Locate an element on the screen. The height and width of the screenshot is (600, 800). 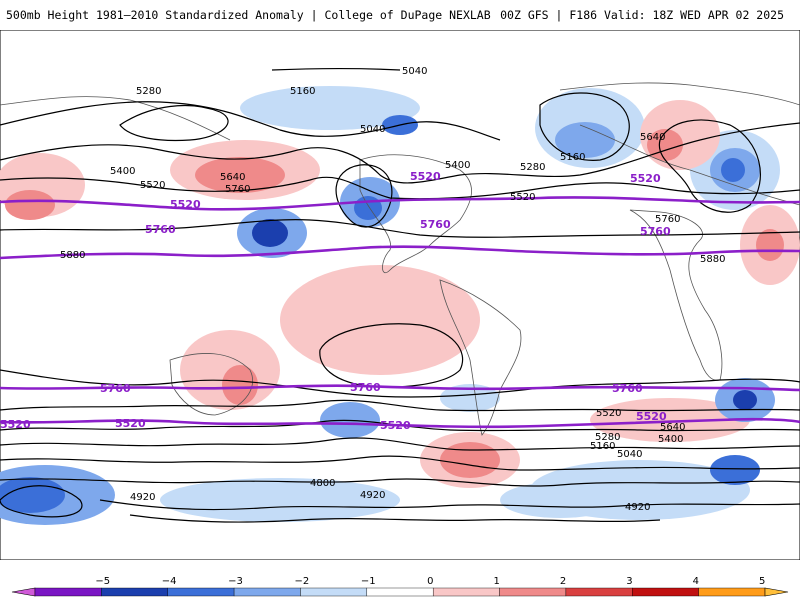
colorbar-tick-label: −4 is located at coordinates (169, 581).